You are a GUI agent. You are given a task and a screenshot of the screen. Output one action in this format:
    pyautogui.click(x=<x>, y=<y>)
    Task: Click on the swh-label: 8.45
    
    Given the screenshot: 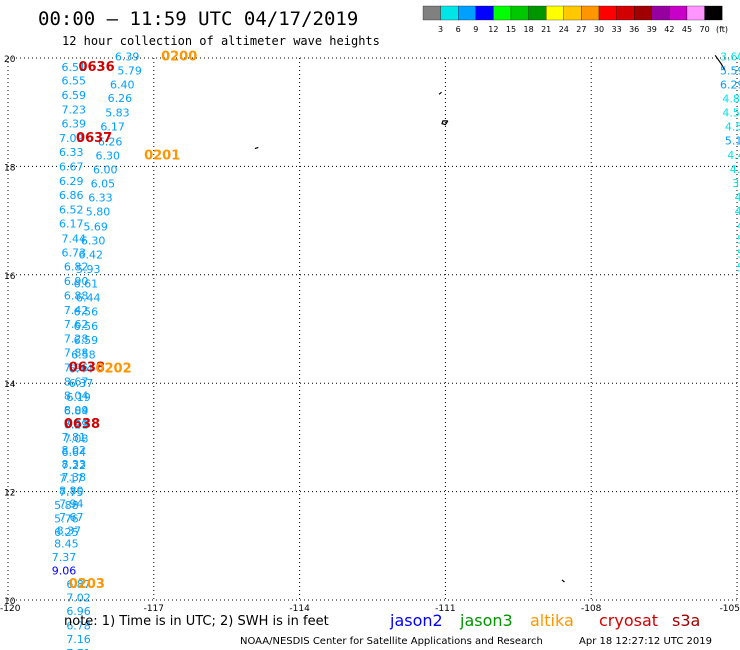 What is the action you would take?
    pyautogui.click(x=66, y=543)
    